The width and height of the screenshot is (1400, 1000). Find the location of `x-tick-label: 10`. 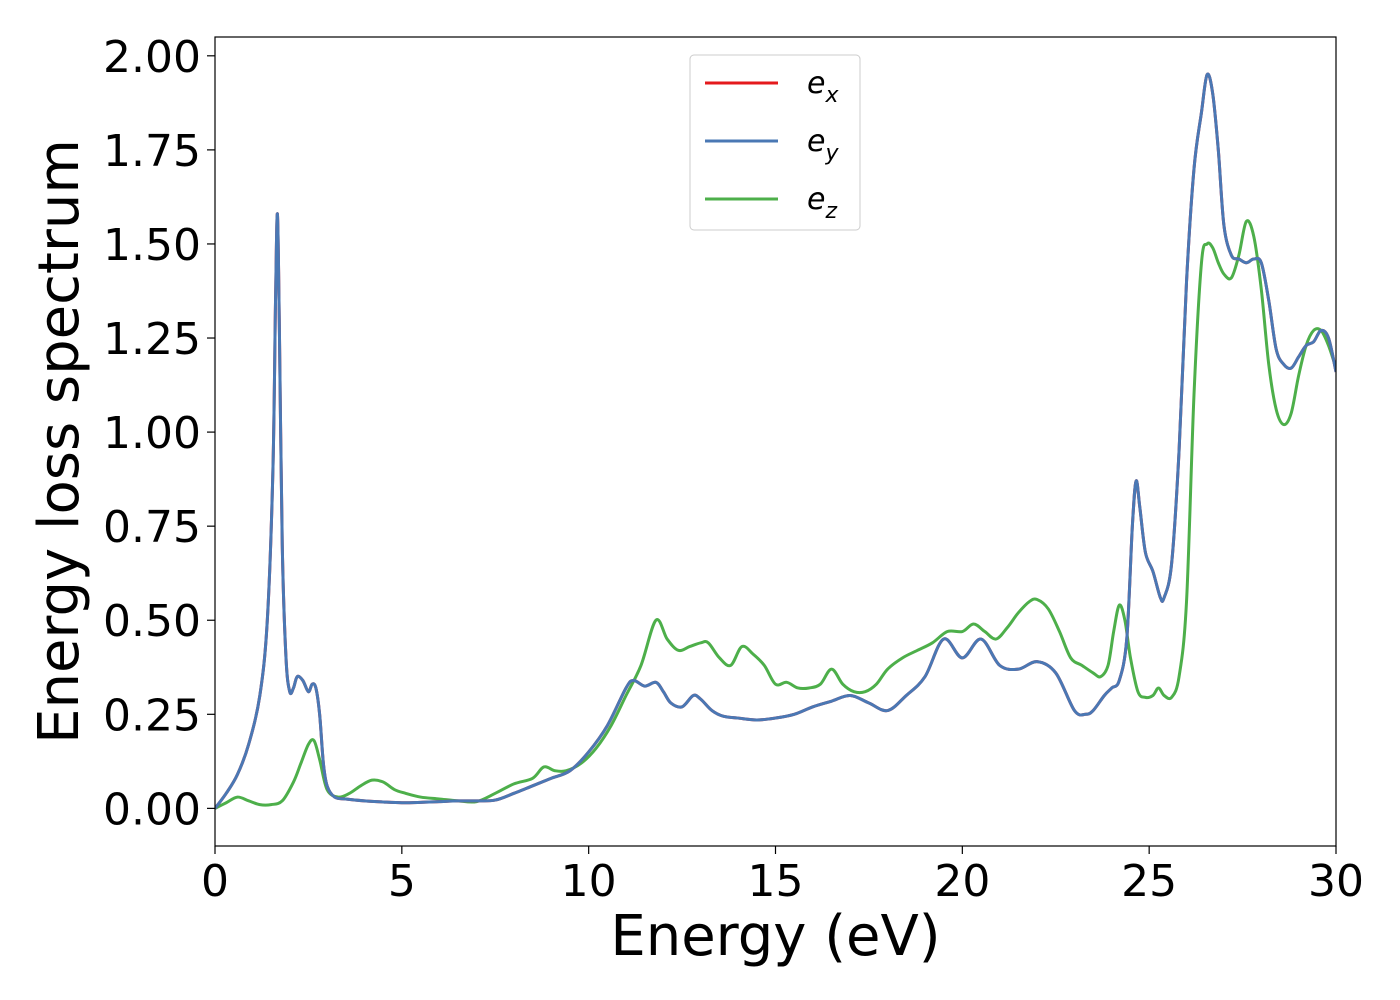

x-tick-label: 10 is located at coordinates (589, 881).